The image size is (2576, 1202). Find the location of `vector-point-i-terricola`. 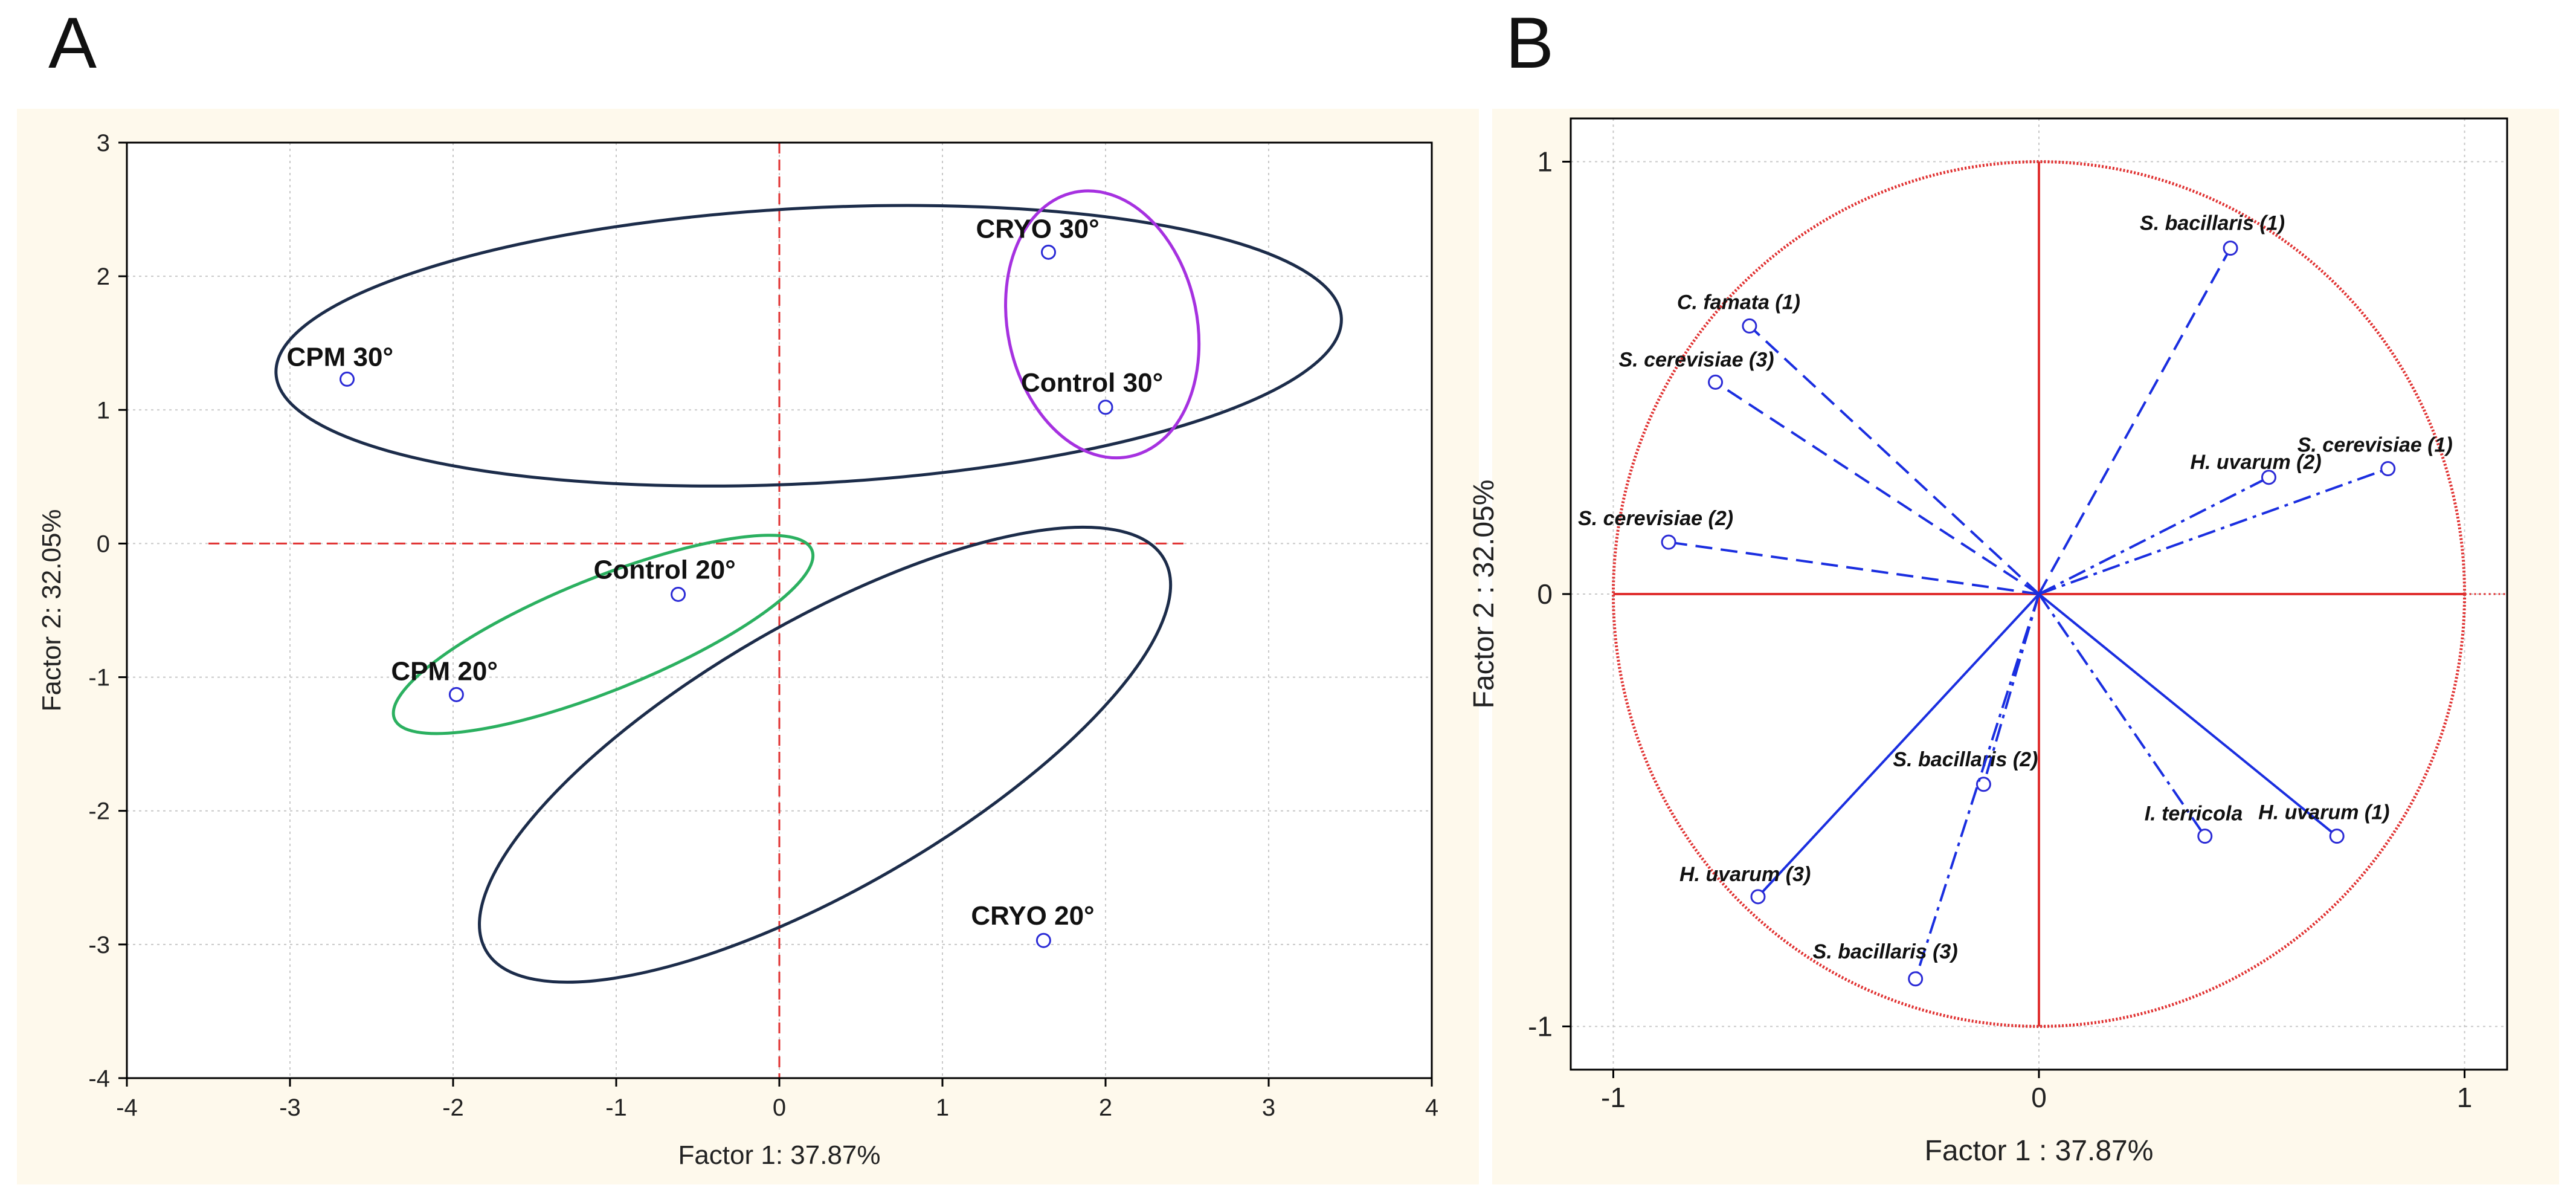

vector-point-i-terricola is located at coordinates (2205, 836).